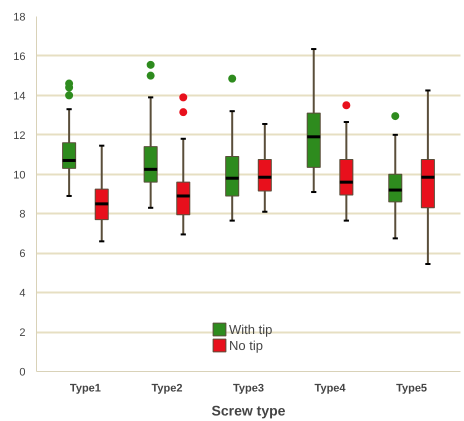 Image resolution: width=464 pixels, height=421 pixels. I want to click on y-tick-label: 10, so click(19, 175).